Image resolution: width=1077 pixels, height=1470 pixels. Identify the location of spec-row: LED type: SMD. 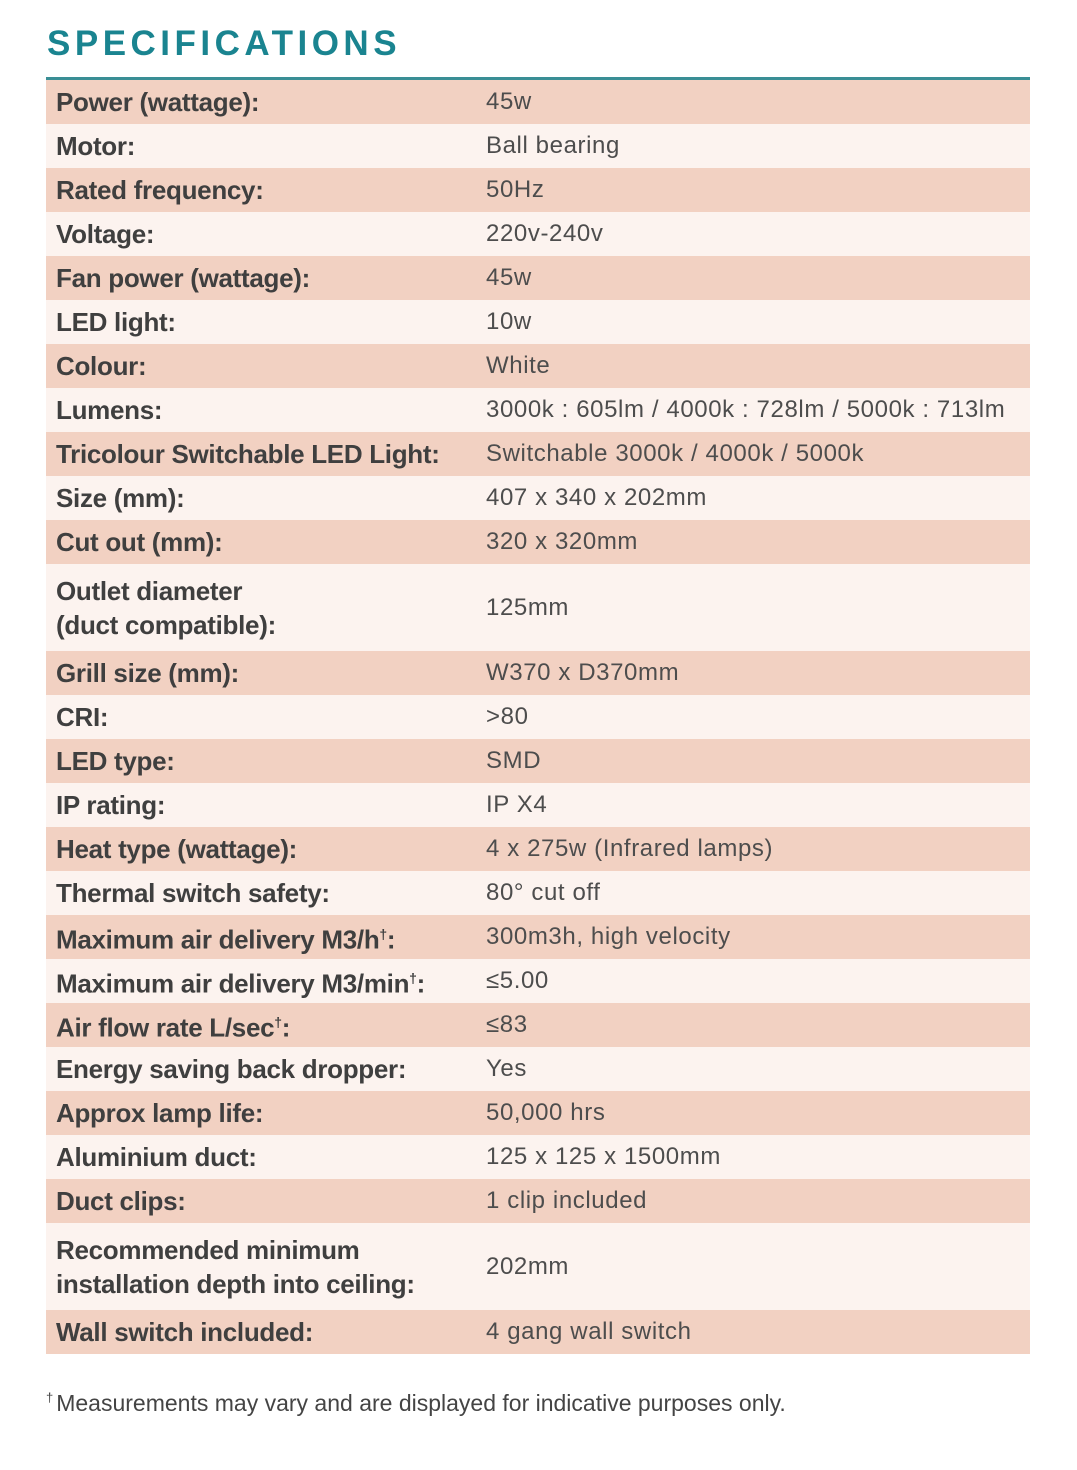
(538, 761).